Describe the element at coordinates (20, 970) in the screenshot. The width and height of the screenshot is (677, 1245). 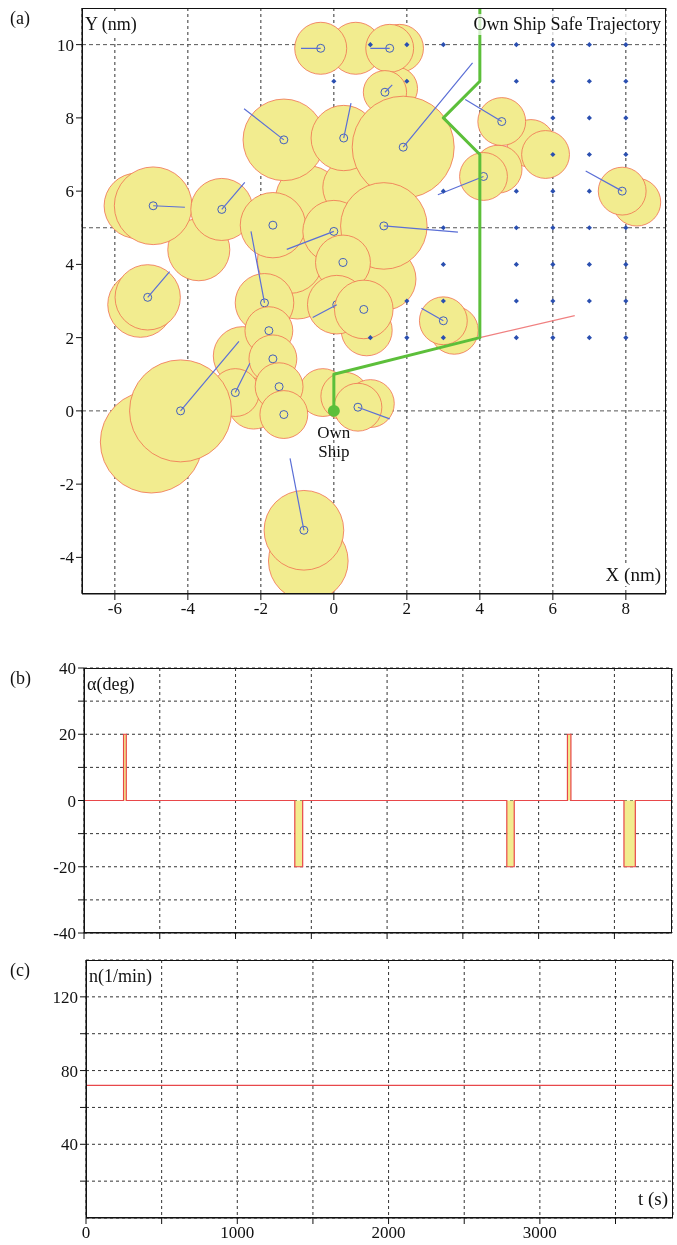
I see `chart-title: (c)` at that location.